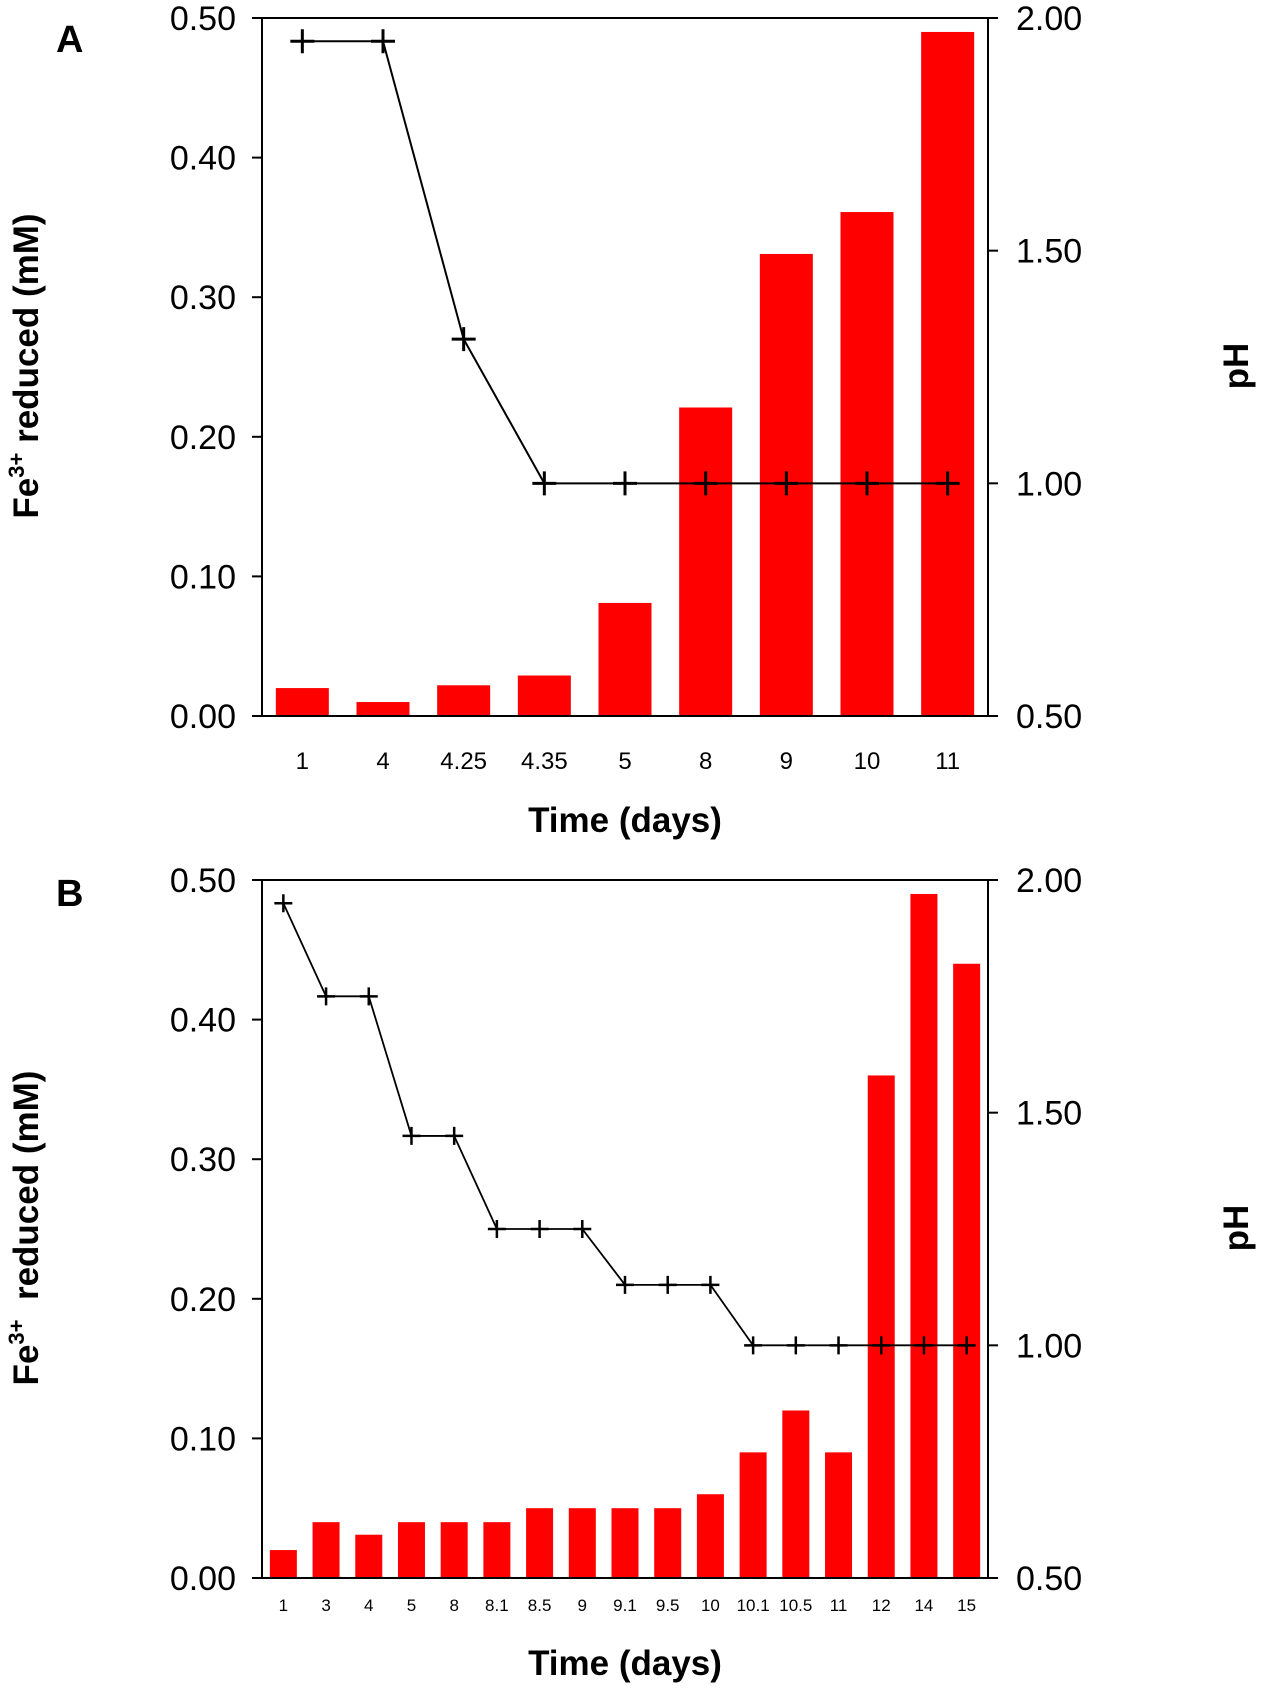  Describe the element at coordinates (795, 1605) in the screenshot. I see `x-tick-label: 10.5` at that location.